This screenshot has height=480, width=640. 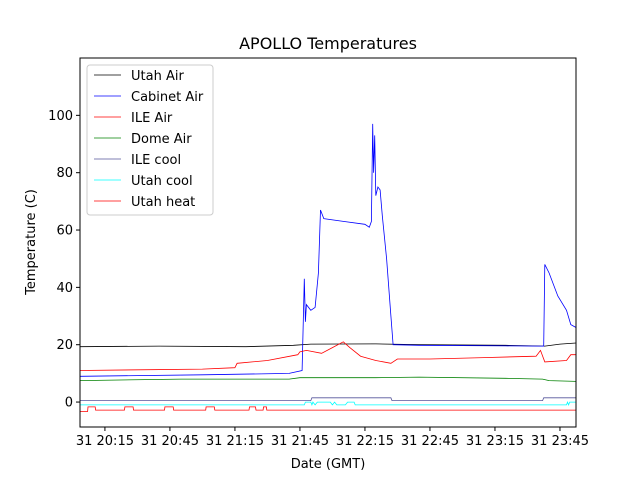 What do you see at coordinates (152, 118) in the screenshot?
I see `legend-label: ILE Air` at bounding box center [152, 118].